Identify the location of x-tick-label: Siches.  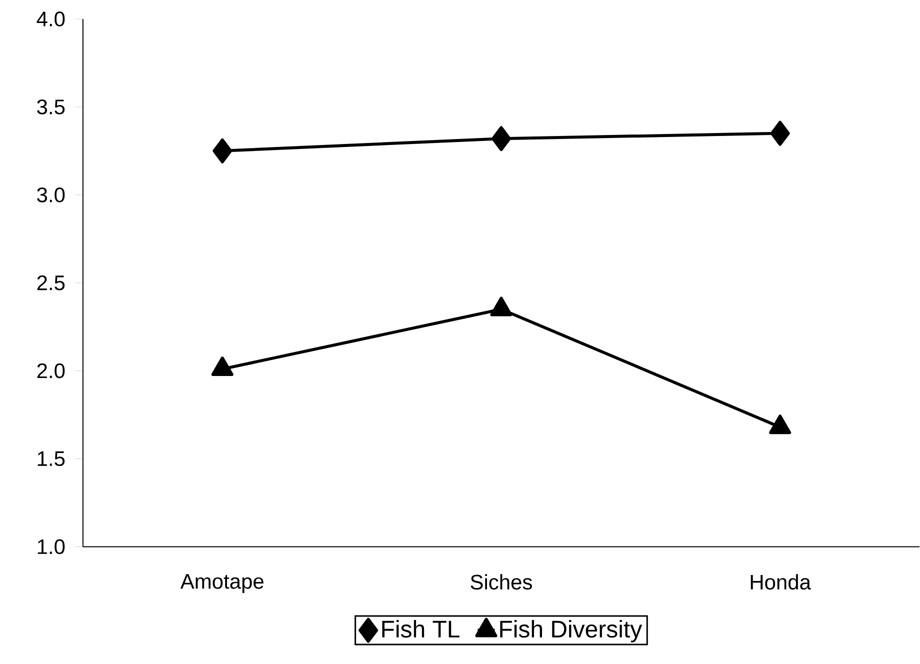
(501, 582).